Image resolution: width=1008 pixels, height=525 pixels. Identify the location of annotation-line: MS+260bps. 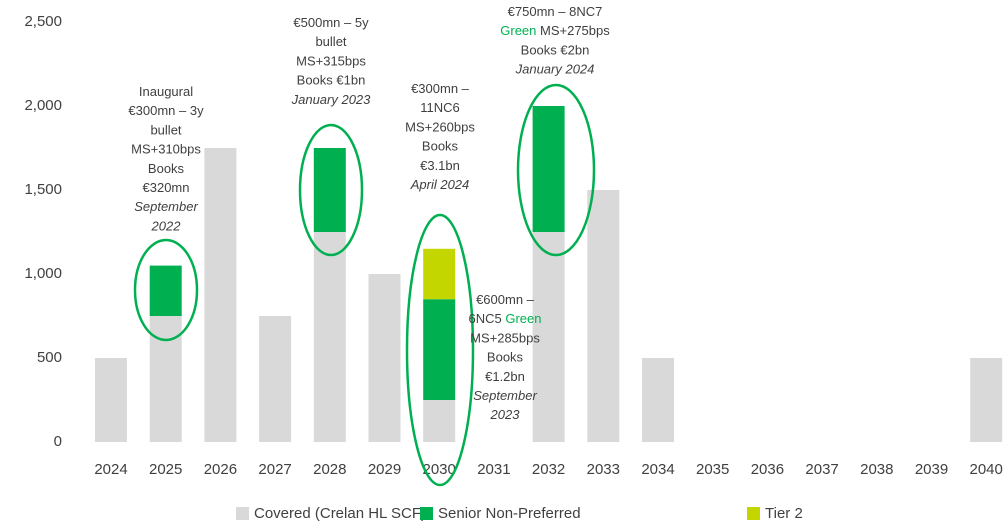
(440, 127).